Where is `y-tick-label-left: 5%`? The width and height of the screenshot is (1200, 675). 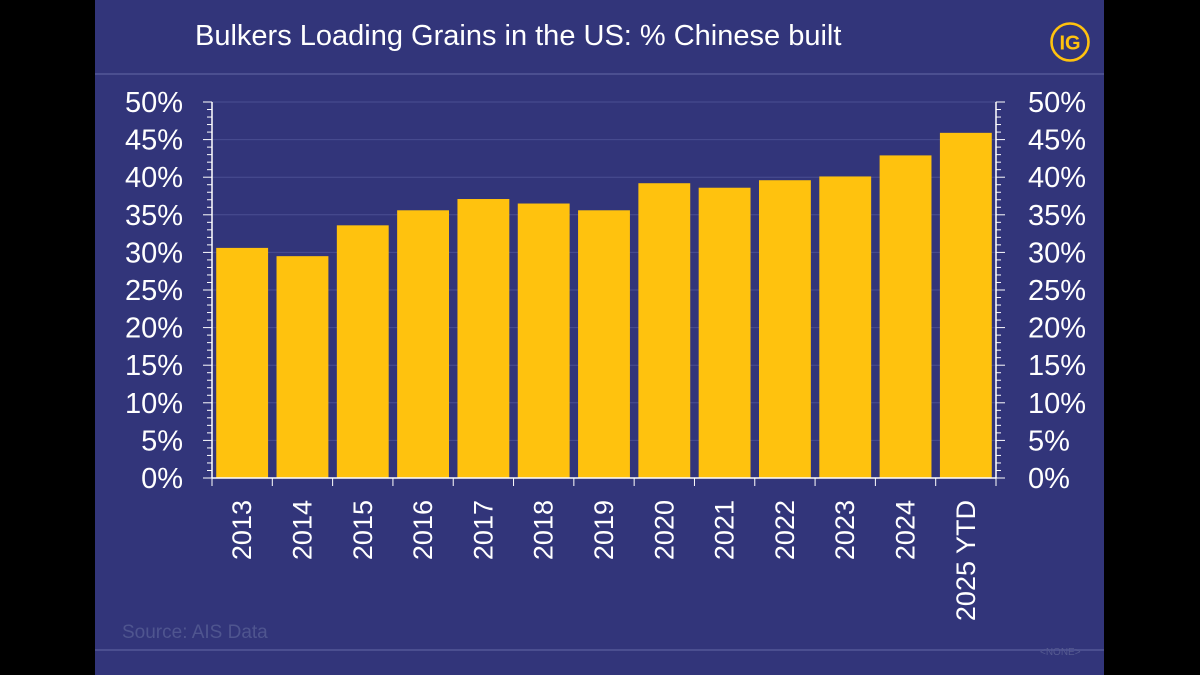 y-tick-label-left: 5% is located at coordinates (162, 441).